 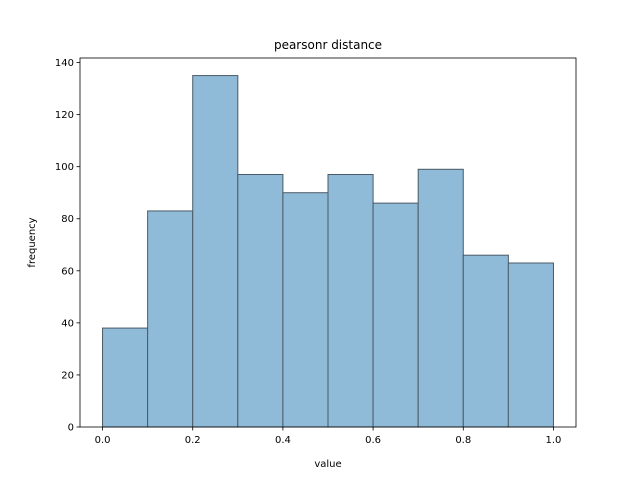 I want to click on y-tick-label: 0, so click(x=71, y=428).